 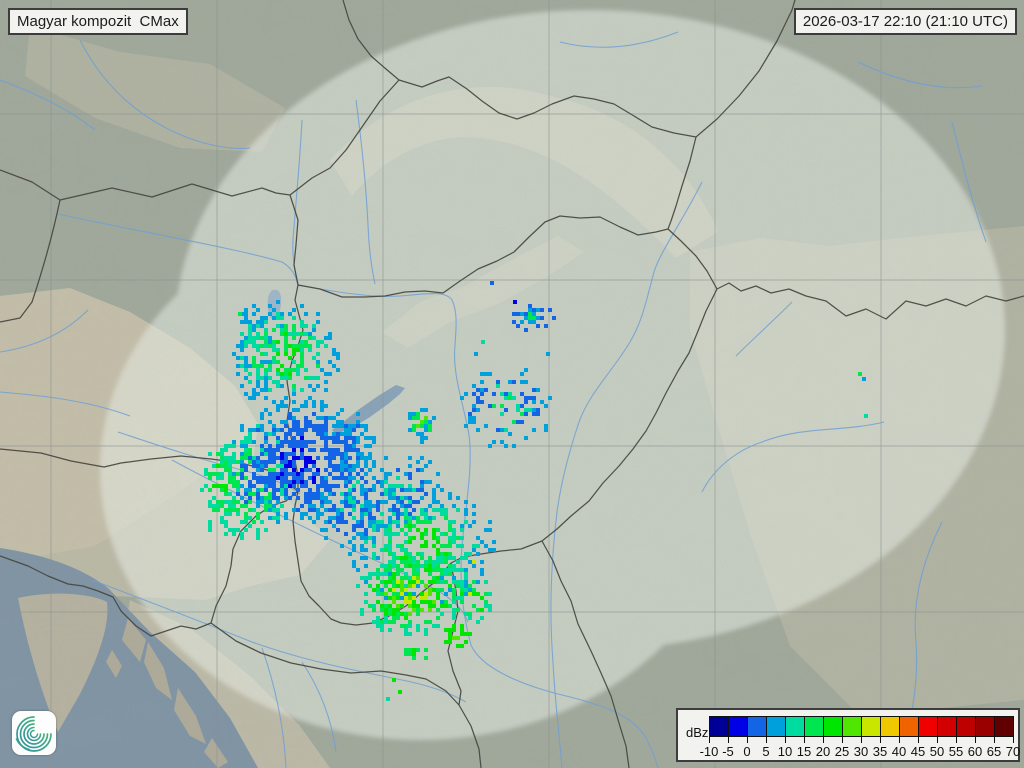 What do you see at coordinates (861, 751) in the screenshot?
I see `legend-tick-label: 30` at bounding box center [861, 751].